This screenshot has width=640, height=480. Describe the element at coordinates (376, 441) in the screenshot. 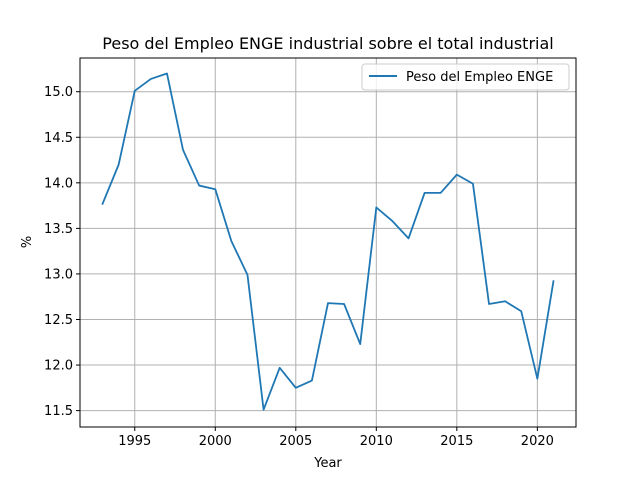

I see `x-tick-label: 2010` at that location.